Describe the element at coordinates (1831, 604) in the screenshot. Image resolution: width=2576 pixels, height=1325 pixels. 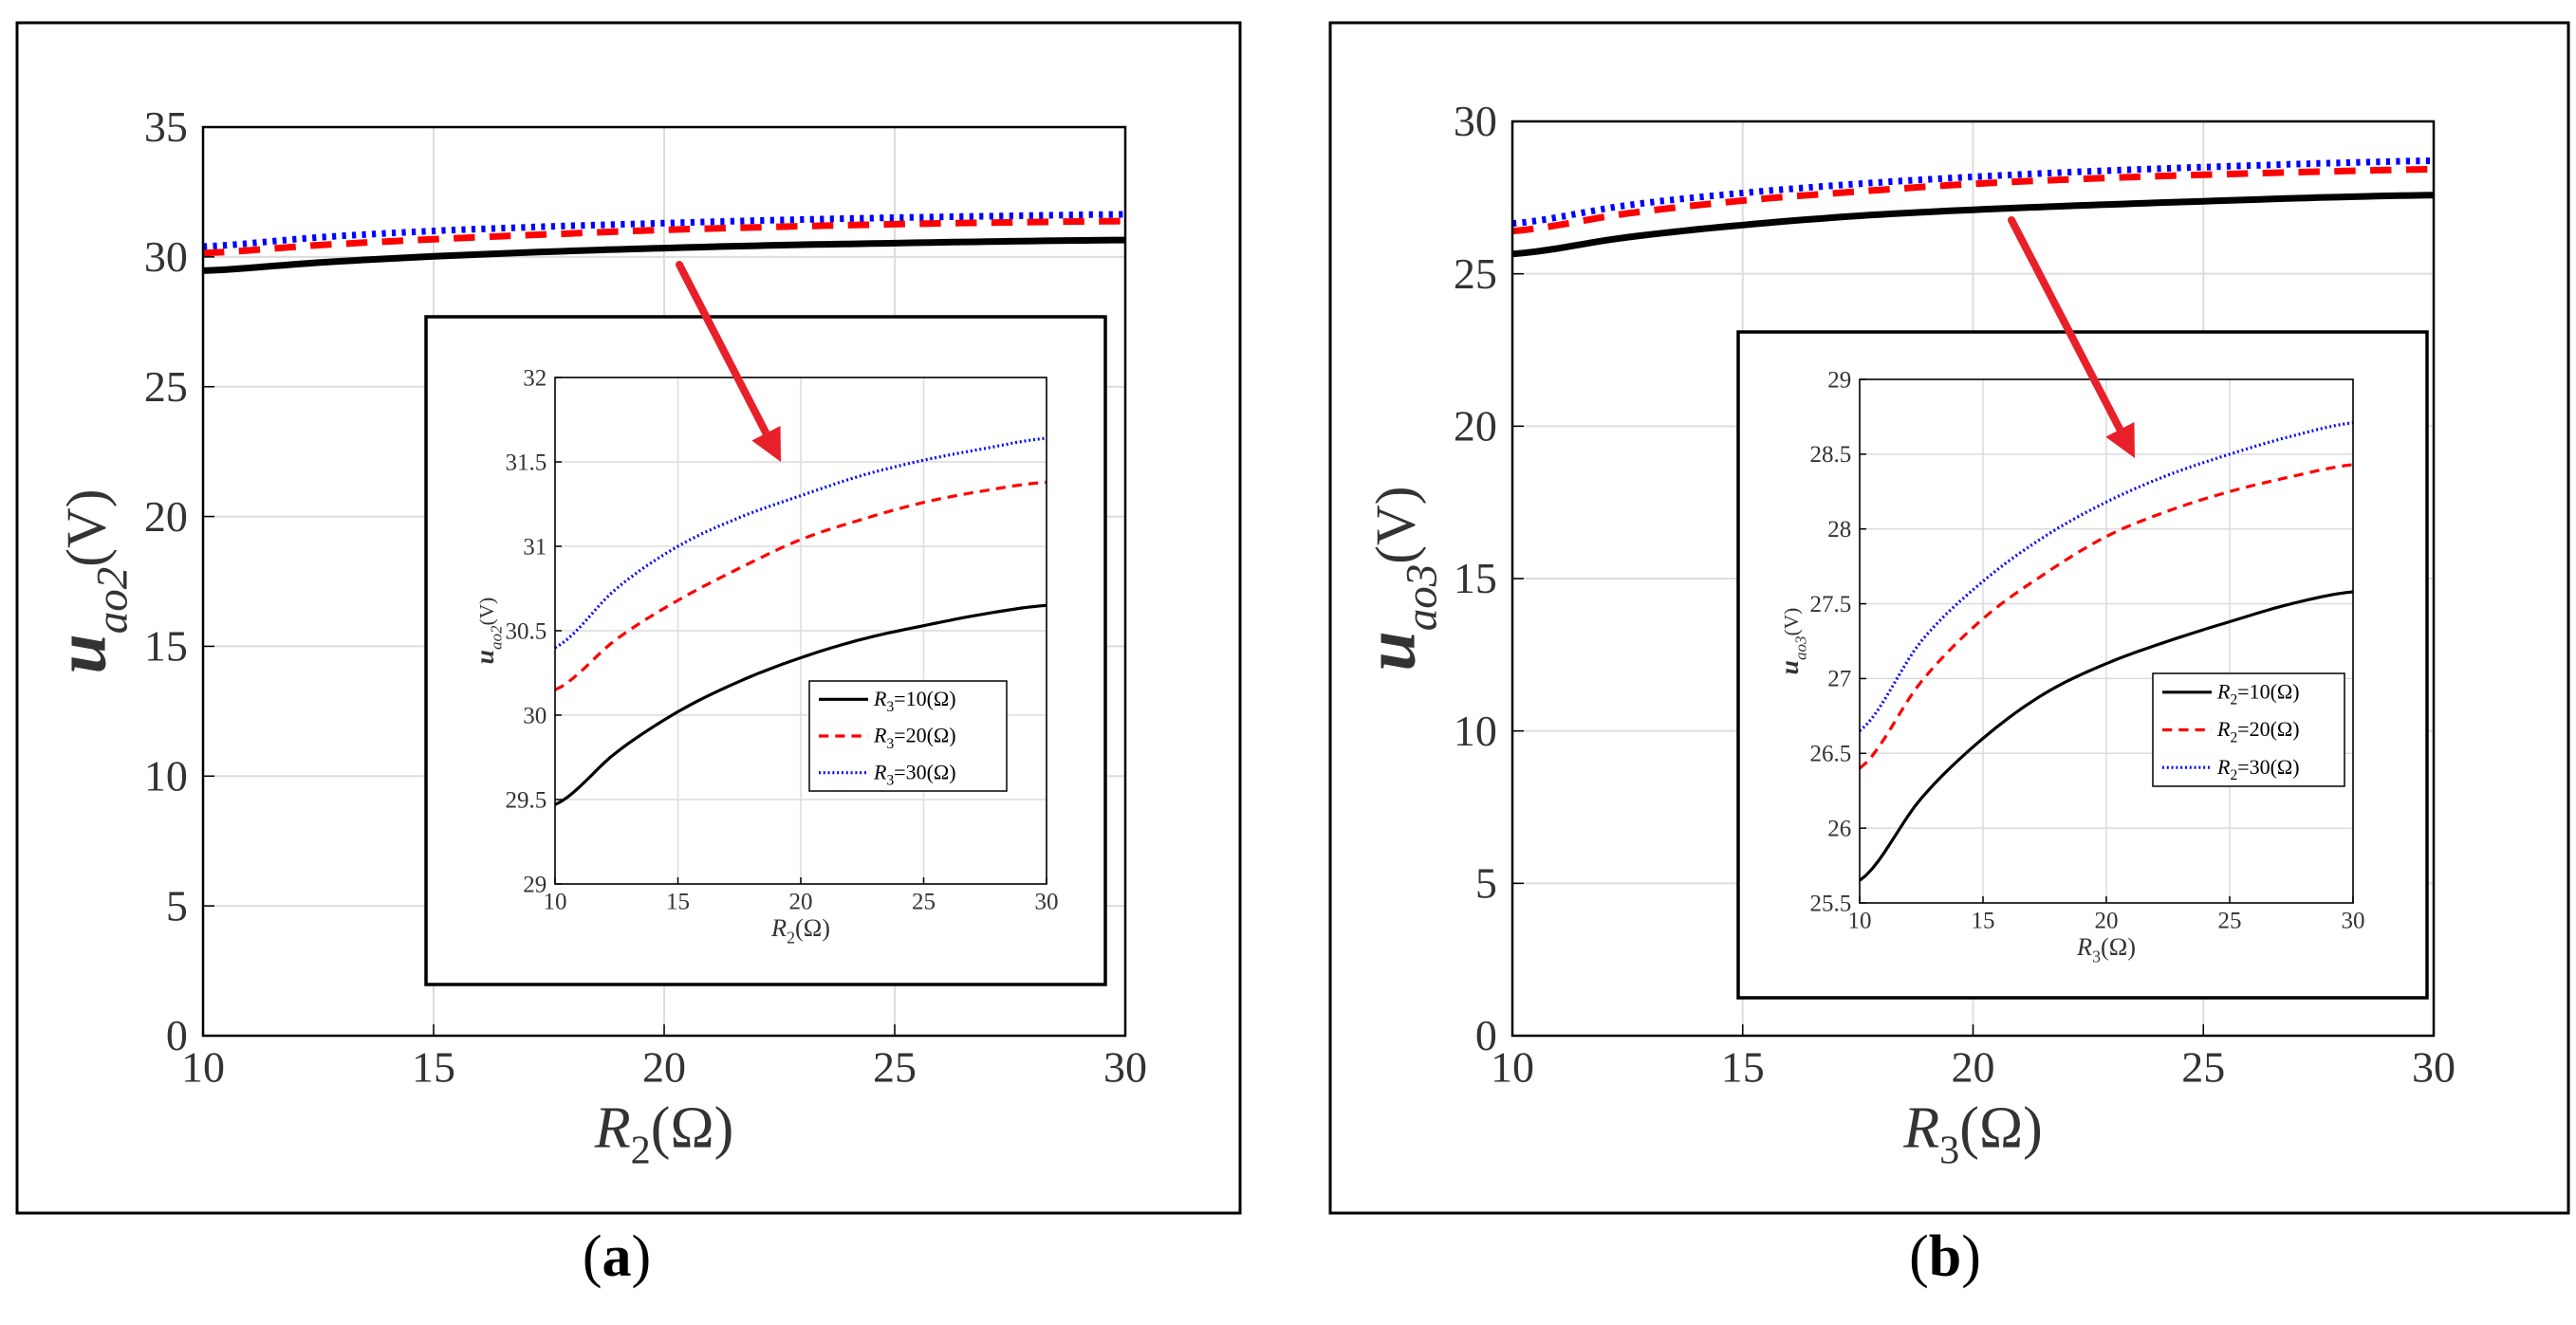
I see `inset-b-ytick-label: 27.5` at that location.